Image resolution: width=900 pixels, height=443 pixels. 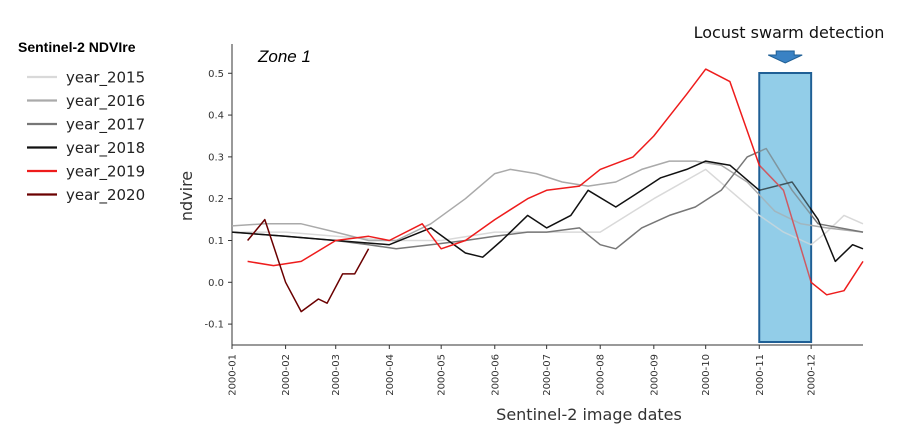 What do you see at coordinates (789, 32) in the screenshot?
I see `locust-detection-label: Locust swarm detection` at bounding box center [789, 32].